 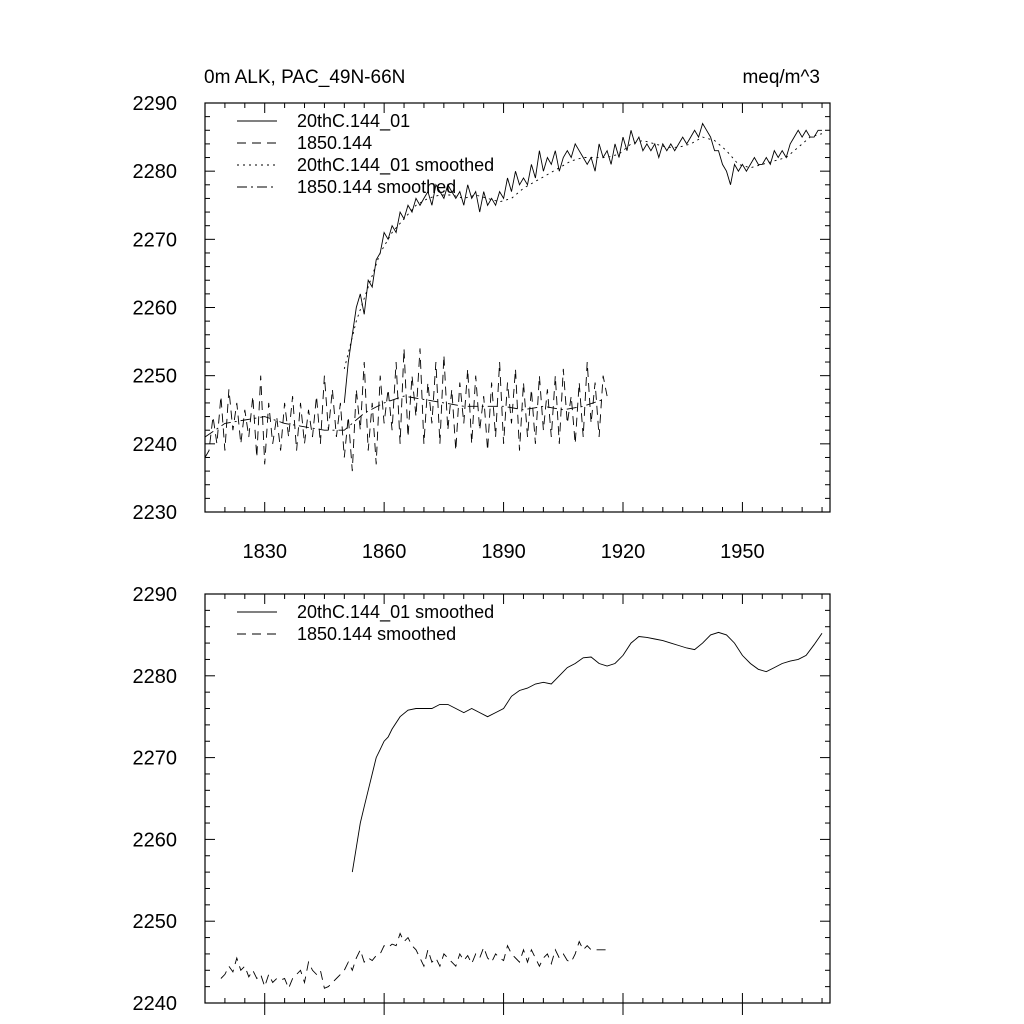 What do you see at coordinates (623, 552) in the screenshot?
I see `x-tick-label: 1920` at bounding box center [623, 552].